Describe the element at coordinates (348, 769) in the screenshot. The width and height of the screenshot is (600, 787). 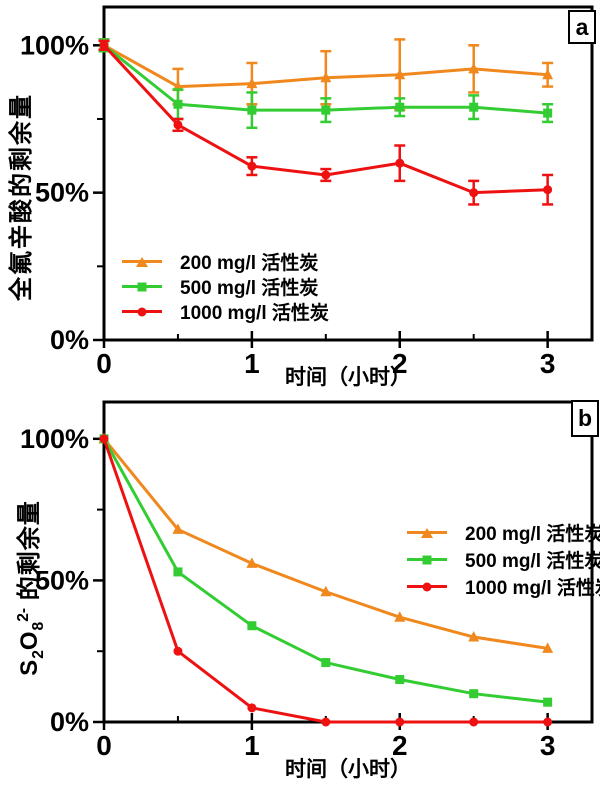
I see `x-axis-title-b: 时间（小时）` at that location.